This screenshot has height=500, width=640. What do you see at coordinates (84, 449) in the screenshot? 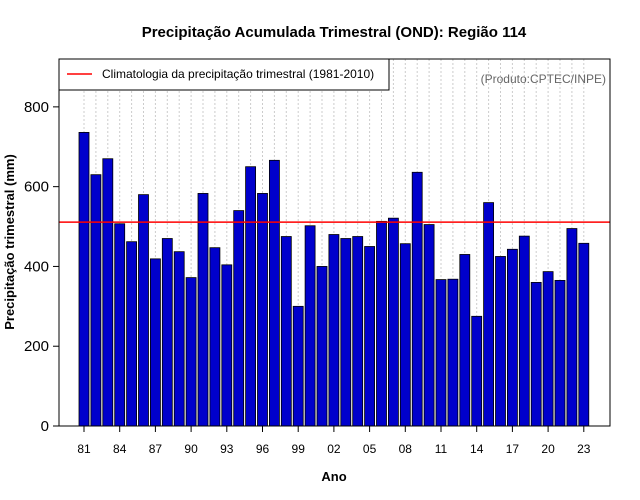
I see `x-tick-label: 81` at bounding box center [84, 449].